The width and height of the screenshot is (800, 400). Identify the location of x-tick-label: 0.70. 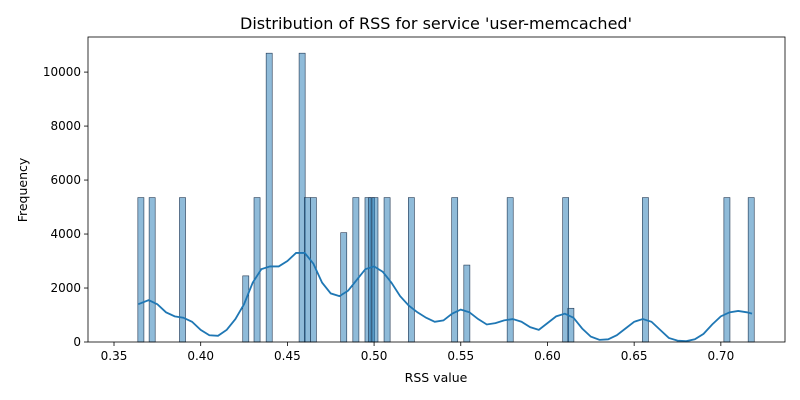
(720, 356).